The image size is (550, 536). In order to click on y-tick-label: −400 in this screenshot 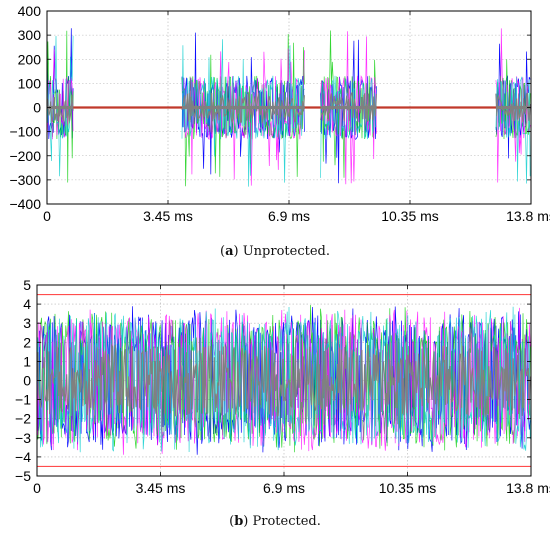, I will do `click(25, 204)`.